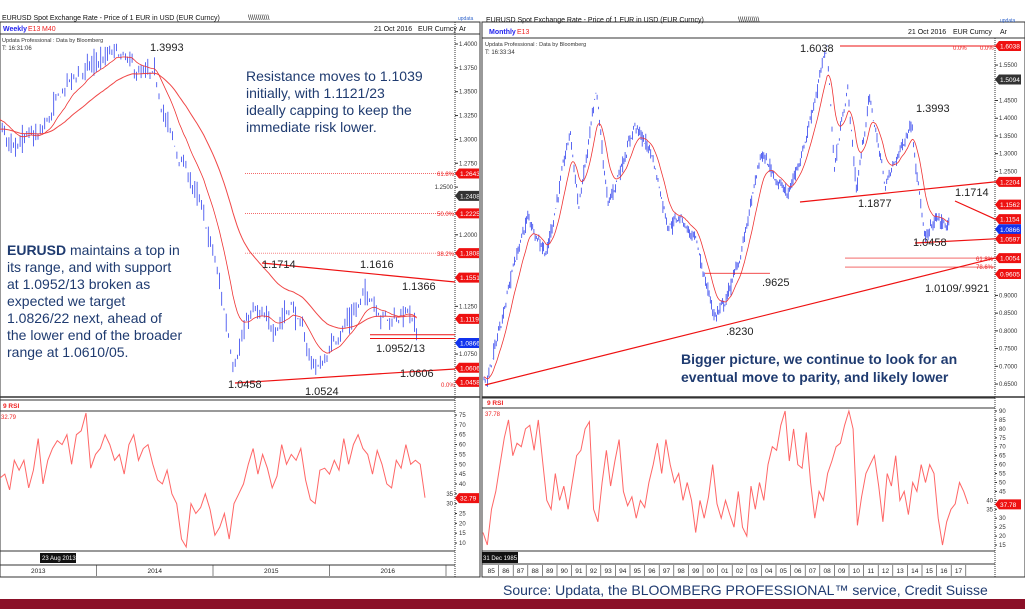 This screenshot has height=609, width=1025. What do you see at coordinates (9, 418) in the screenshot?
I see `left-rsi-value: 32.79` at bounding box center [9, 418].